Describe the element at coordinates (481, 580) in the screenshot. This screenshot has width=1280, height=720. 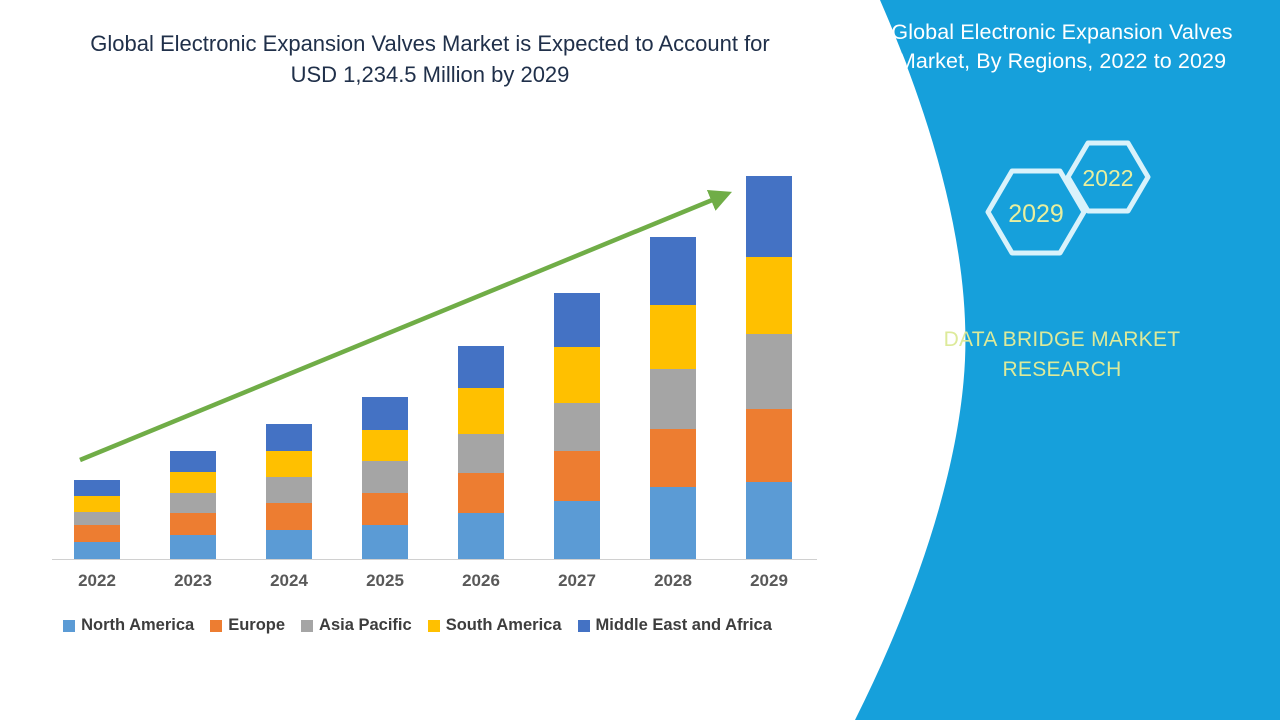
I see `x-axis-label-2026: 2026` at that location.